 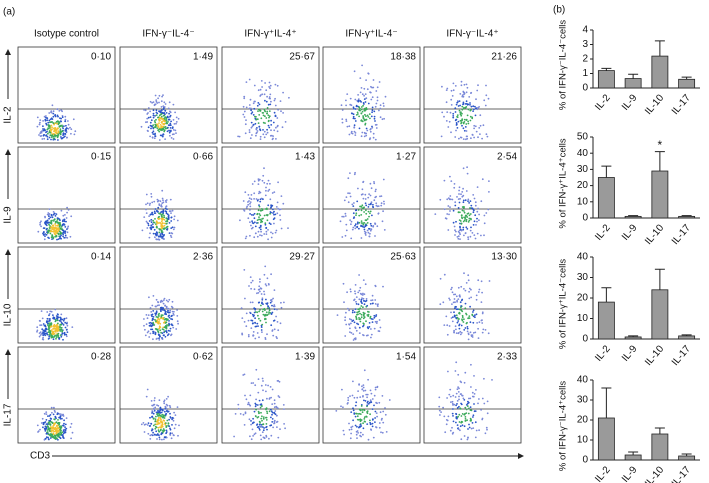 What do you see at coordinates (521, 456) in the screenshot?
I see `arrow-head` at bounding box center [521, 456].